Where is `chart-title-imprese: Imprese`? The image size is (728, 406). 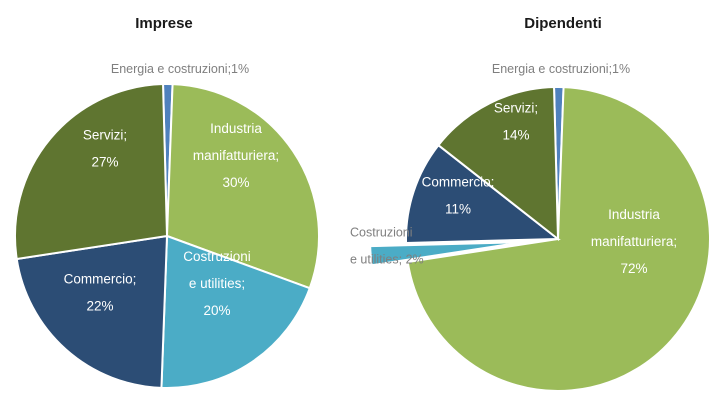 chart-title-imprese: Imprese is located at coordinates (164, 23).